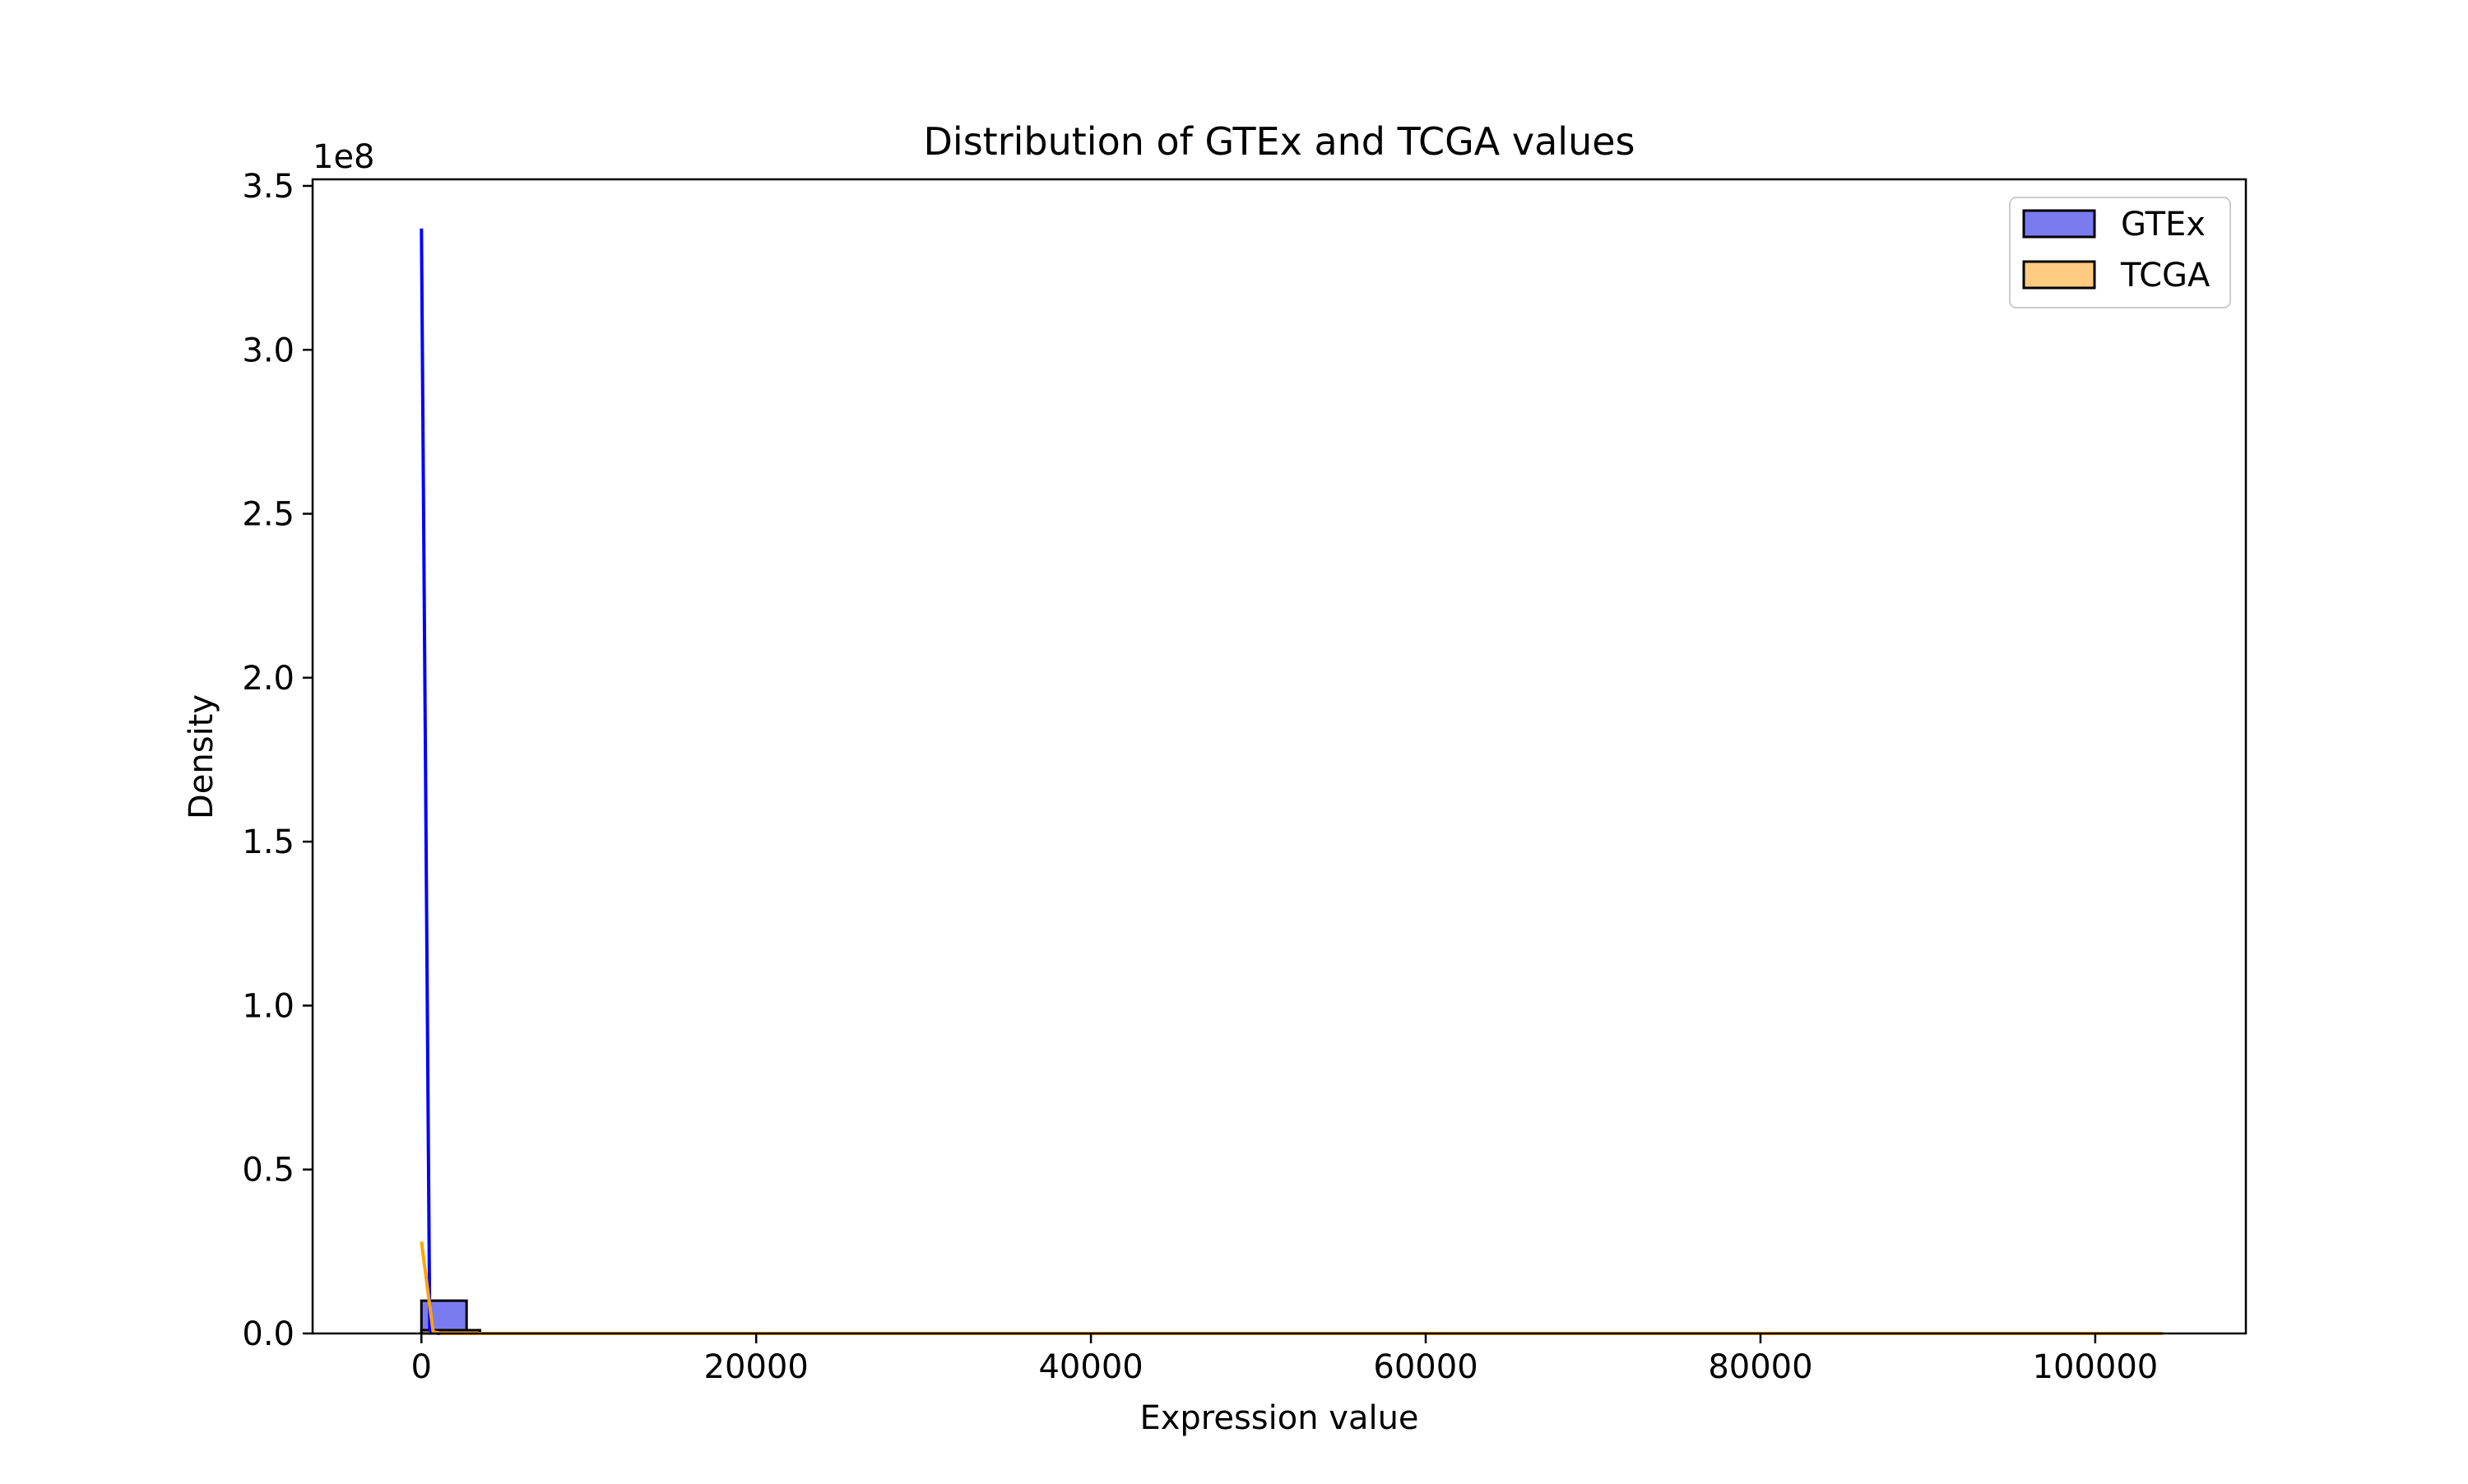  What do you see at coordinates (1090, 1367) in the screenshot?
I see `x-tick-label: 40000` at bounding box center [1090, 1367].